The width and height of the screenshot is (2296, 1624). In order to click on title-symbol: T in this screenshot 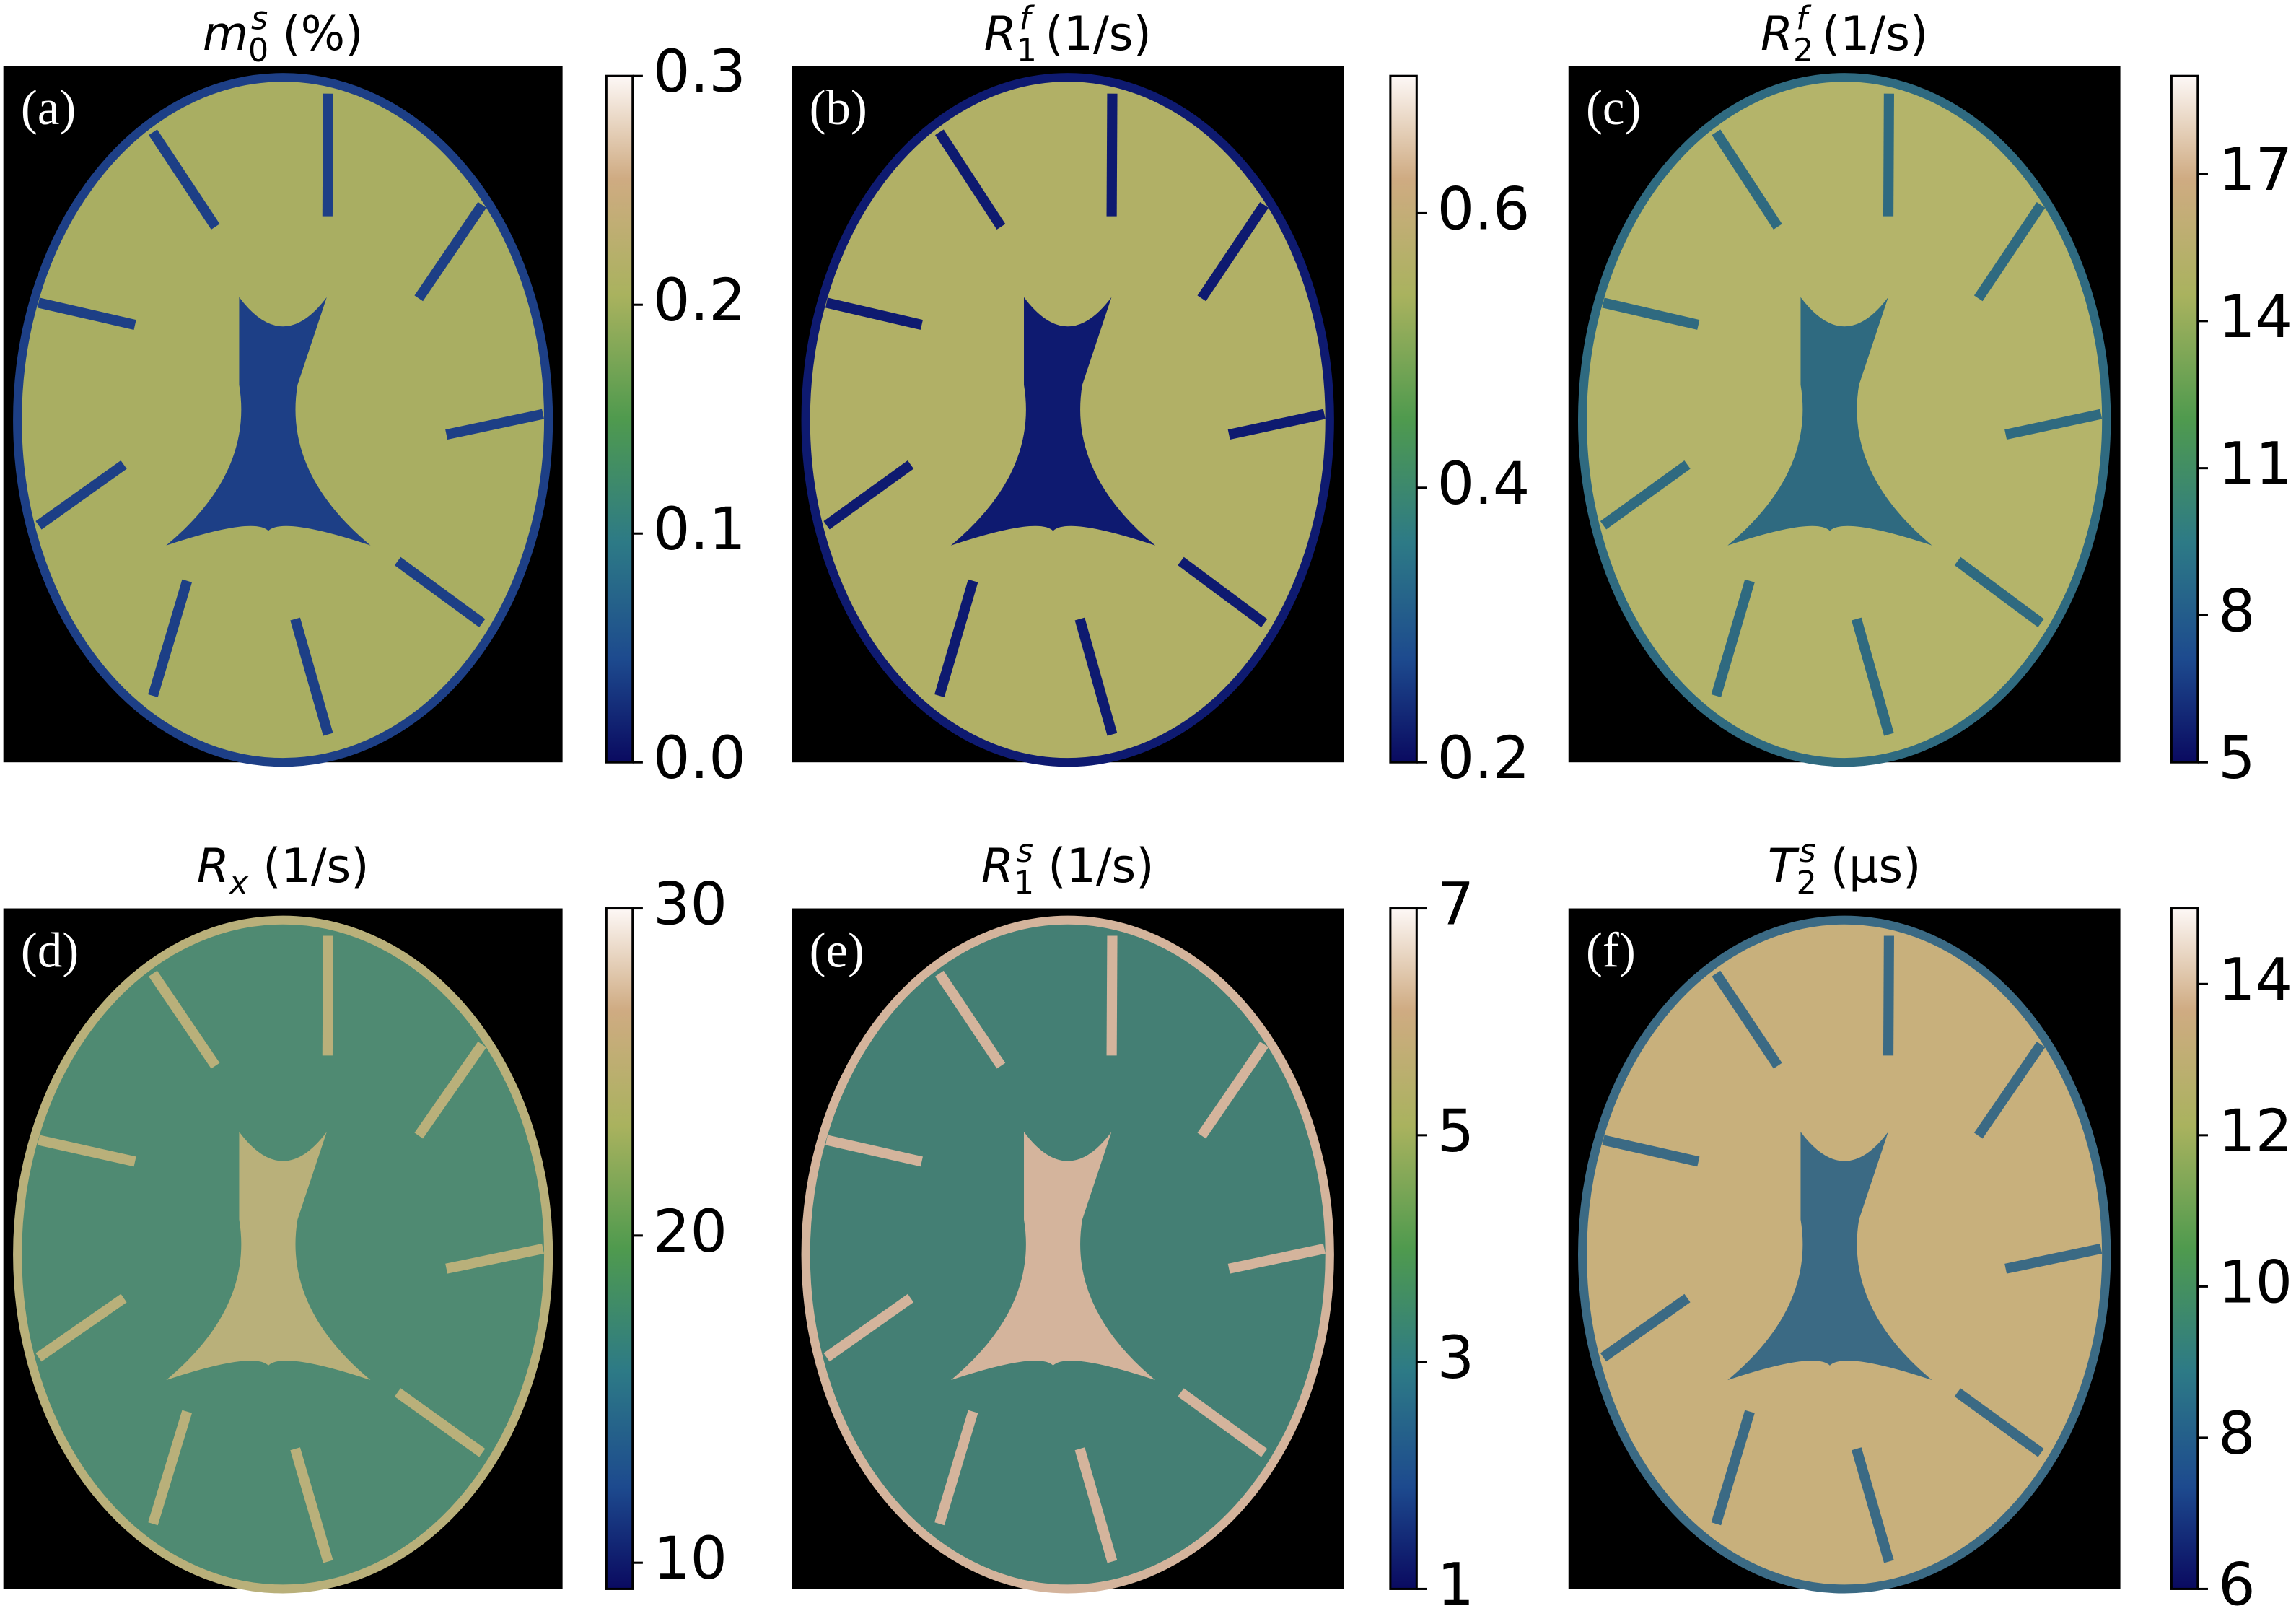, I will do `click(1784, 866)`.